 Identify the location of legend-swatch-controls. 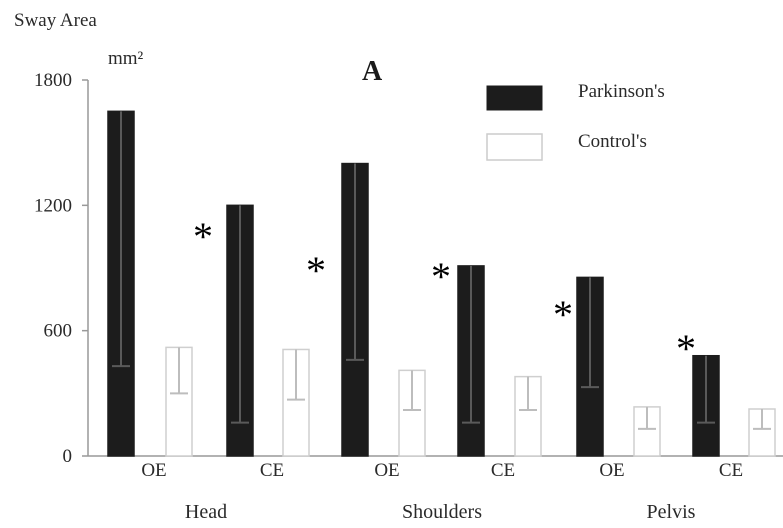
(514, 147).